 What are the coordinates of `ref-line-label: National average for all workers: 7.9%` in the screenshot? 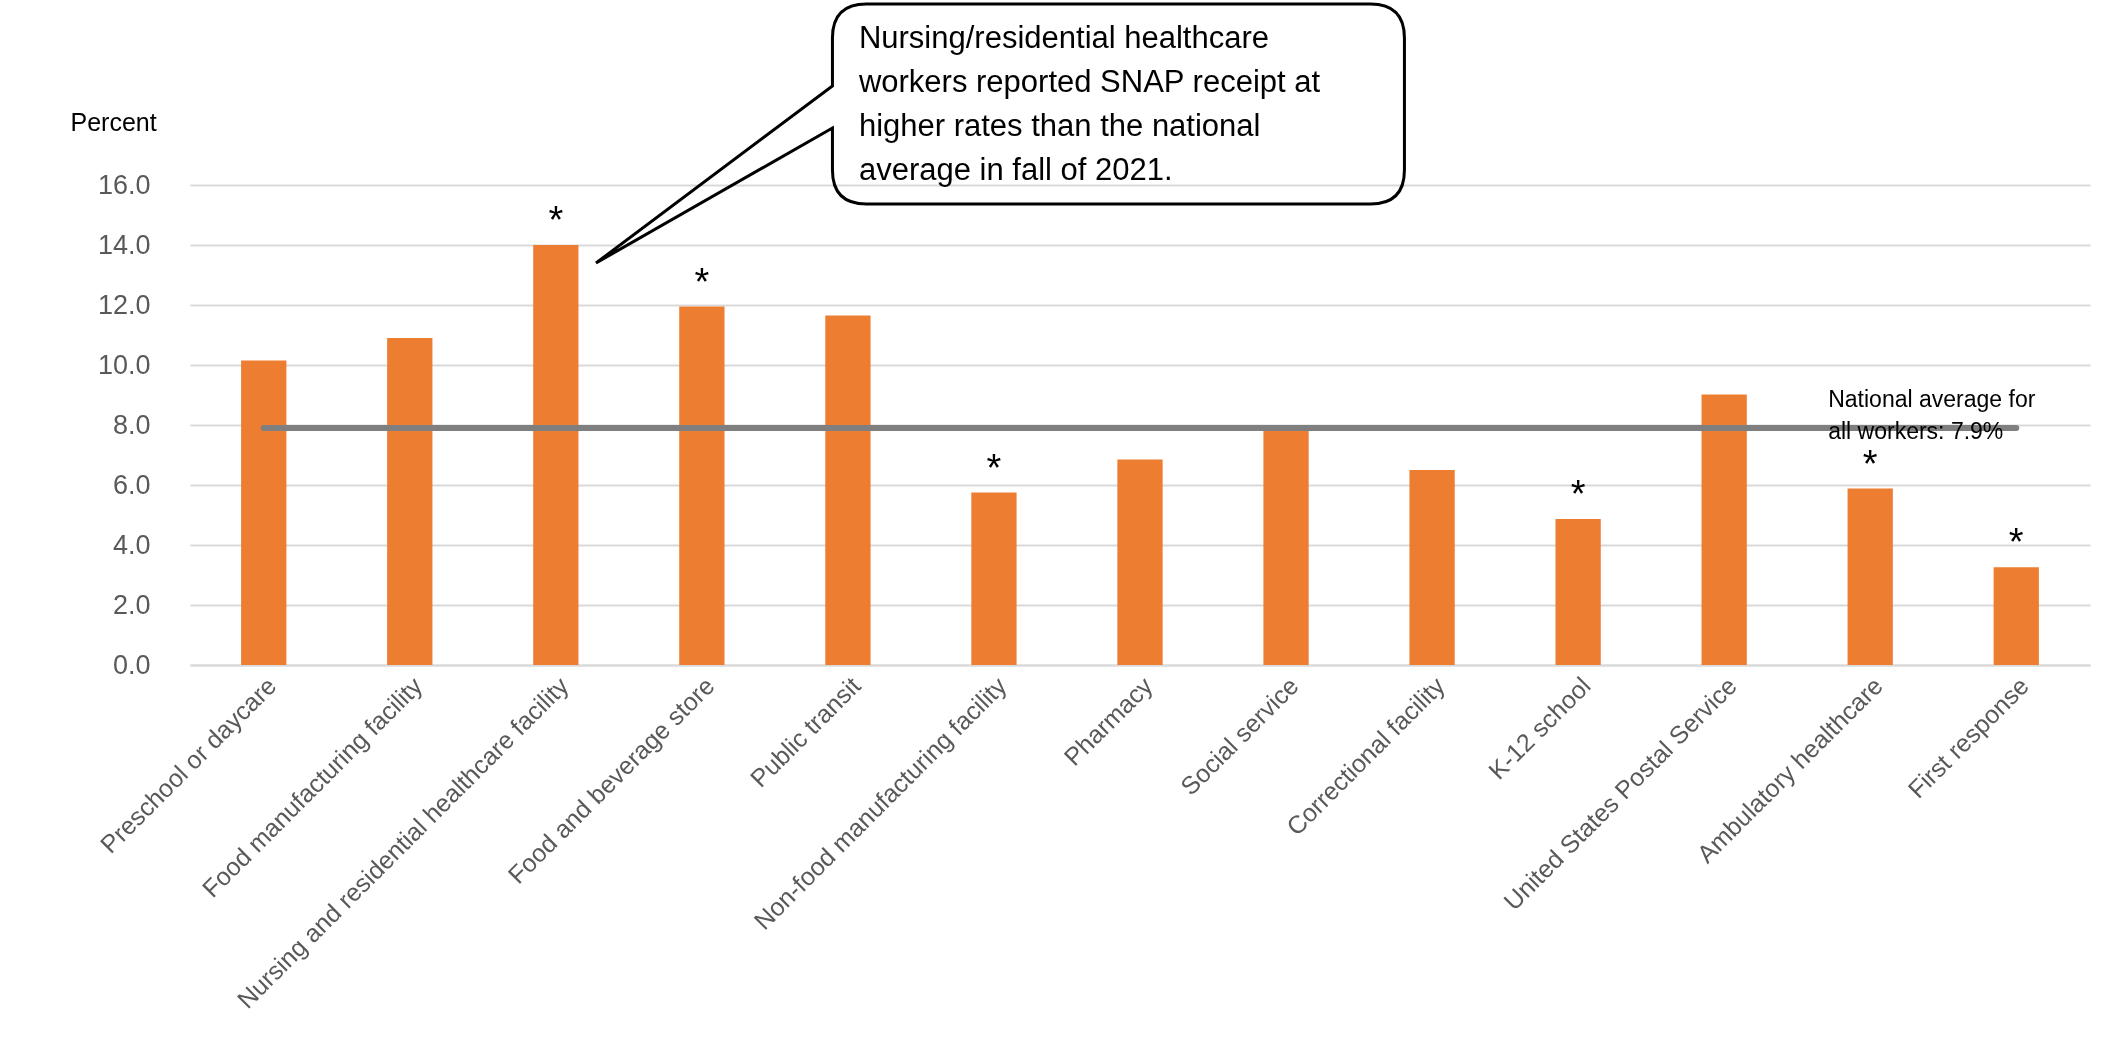 It's located at (1932, 415).